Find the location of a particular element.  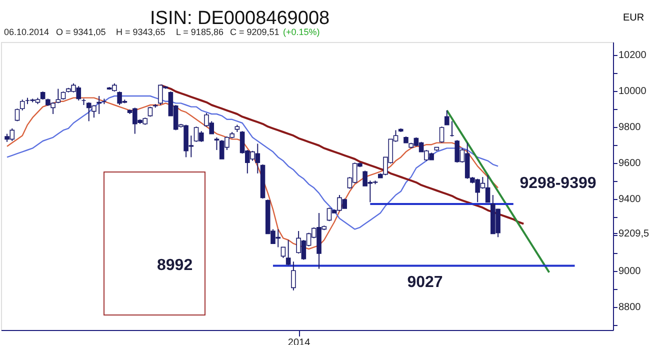

annotation: 9027 is located at coordinates (425, 282).